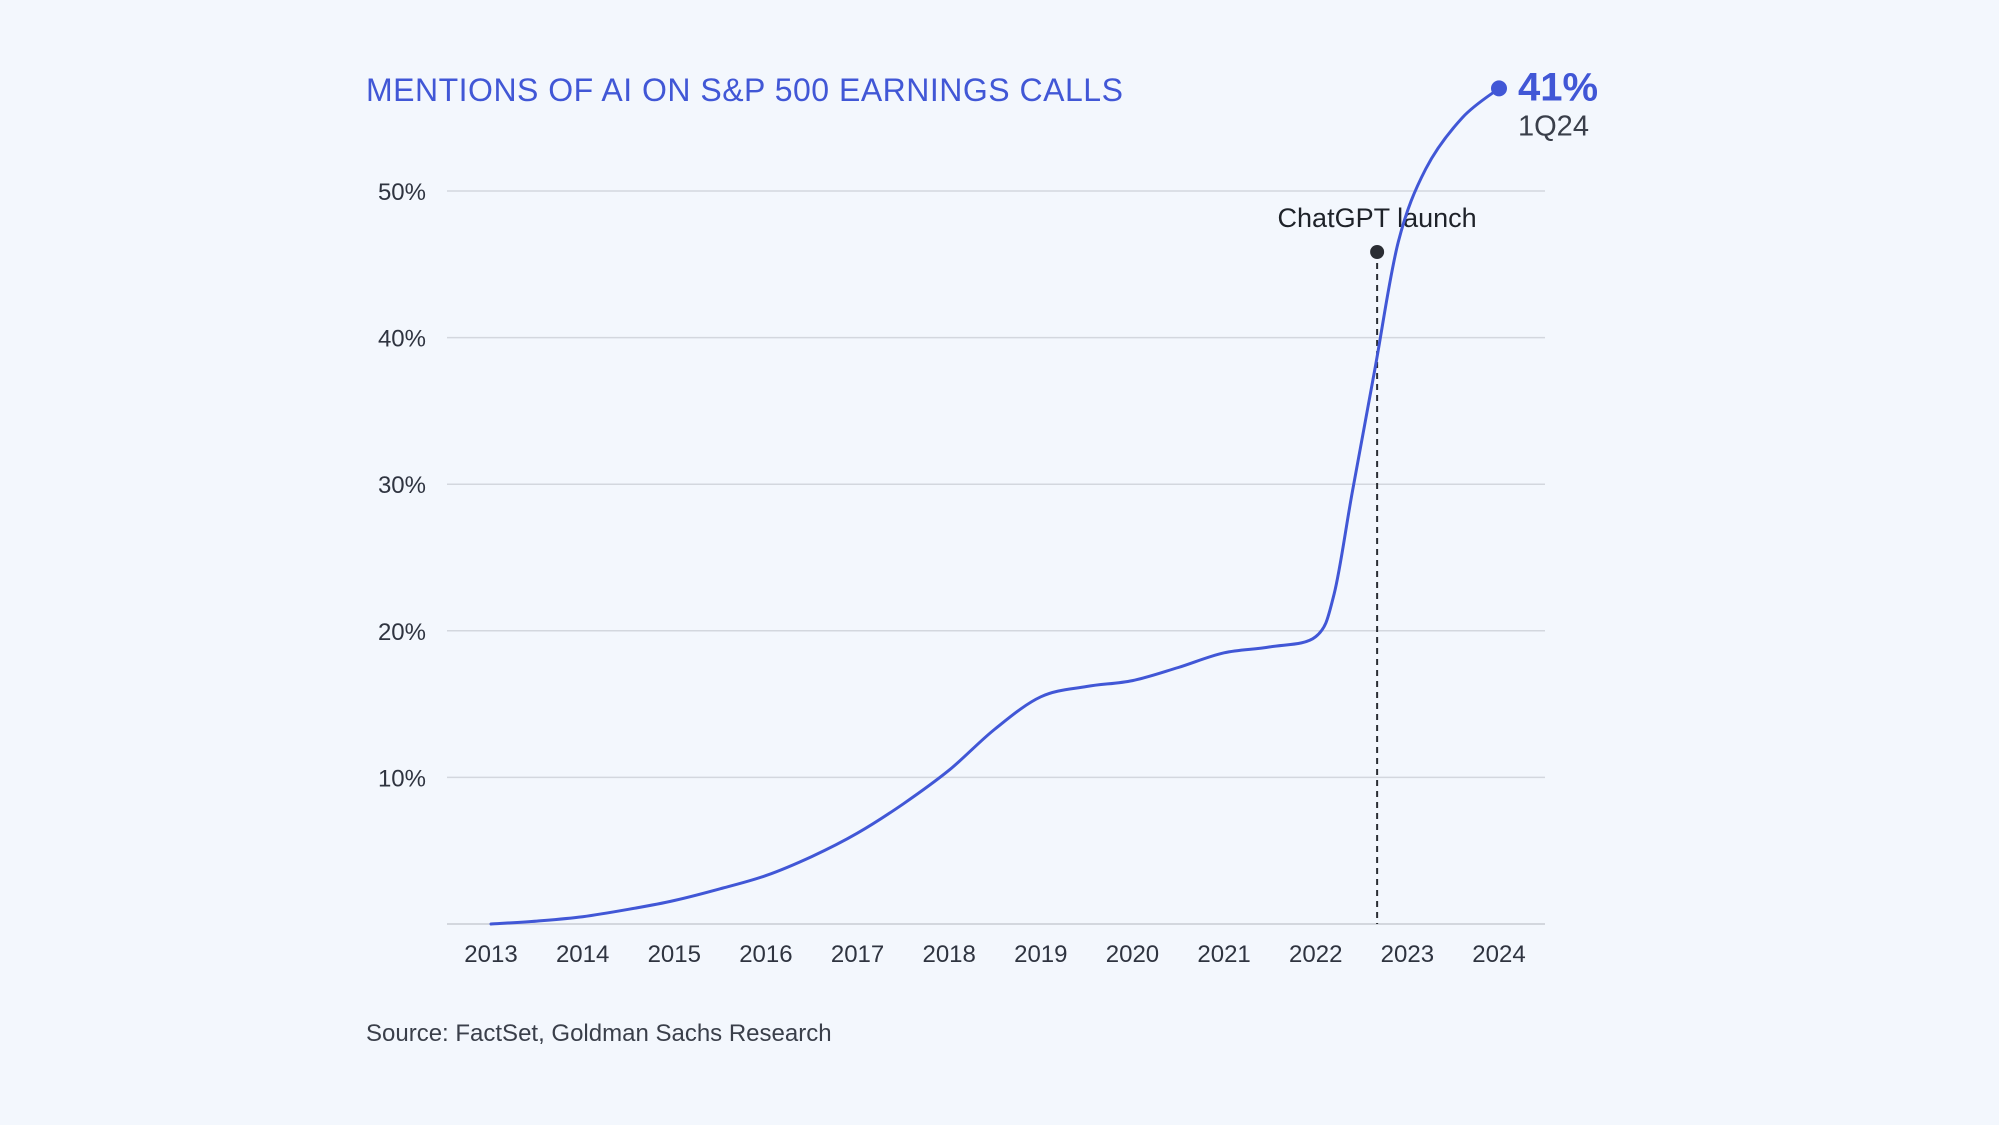 This screenshot has width=1999, height=1125. What do you see at coordinates (1553, 126) in the screenshot?
I see `end-period-label: 1Q24` at bounding box center [1553, 126].